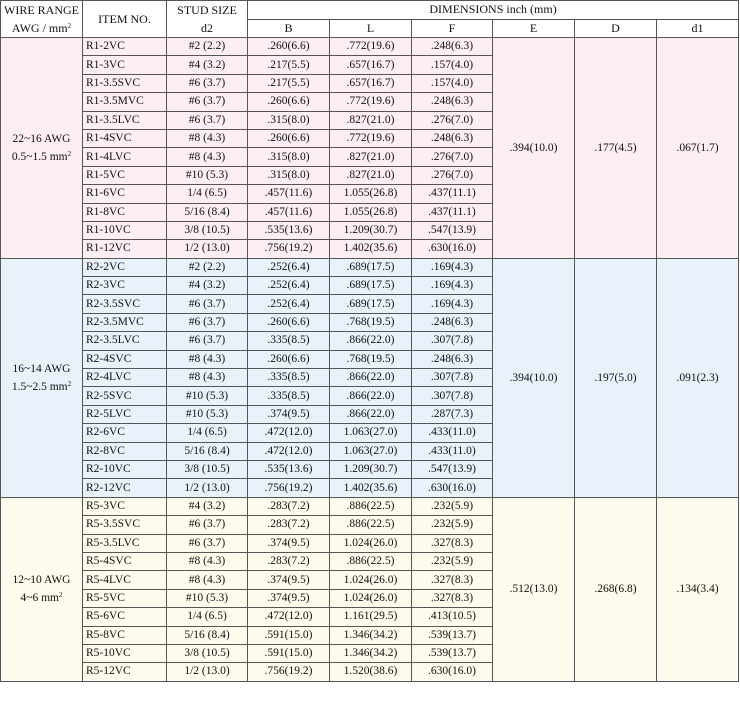 This screenshot has width=740, height=727. I want to click on dim-b-cell: .260(6.6), so click(288, 322).